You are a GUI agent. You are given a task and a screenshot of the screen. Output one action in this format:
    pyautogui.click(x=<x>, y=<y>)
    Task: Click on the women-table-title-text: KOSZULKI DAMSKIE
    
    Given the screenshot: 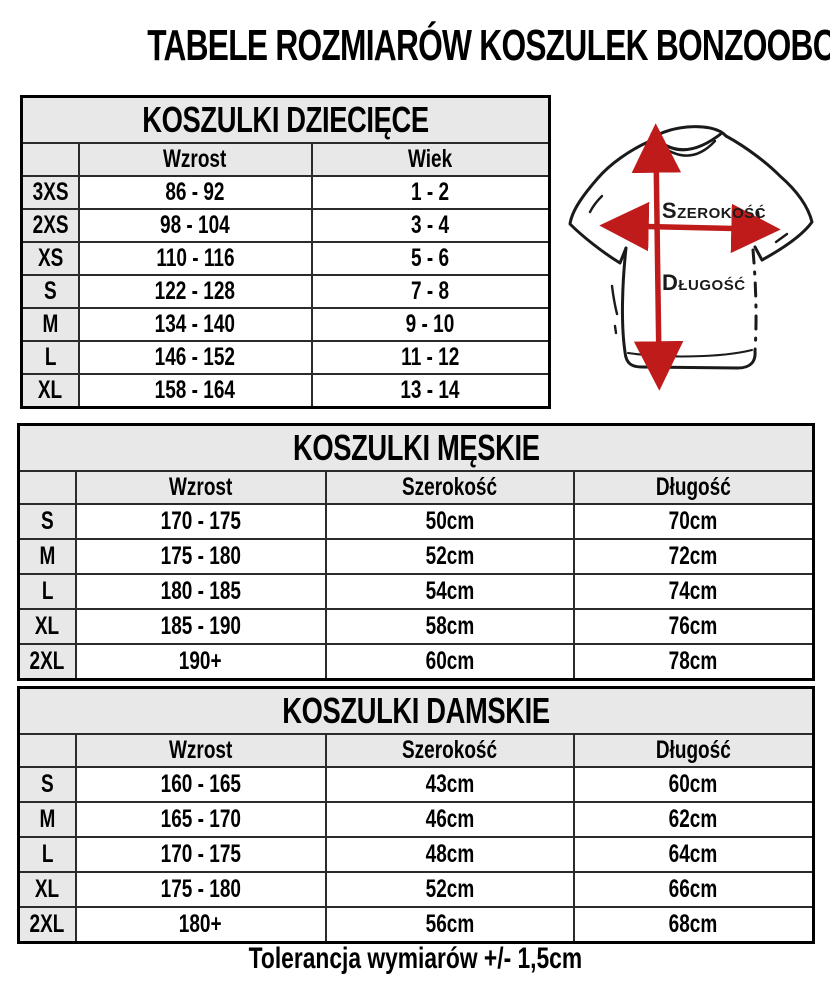 What is the action you would take?
    pyautogui.click(x=416, y=710)
    